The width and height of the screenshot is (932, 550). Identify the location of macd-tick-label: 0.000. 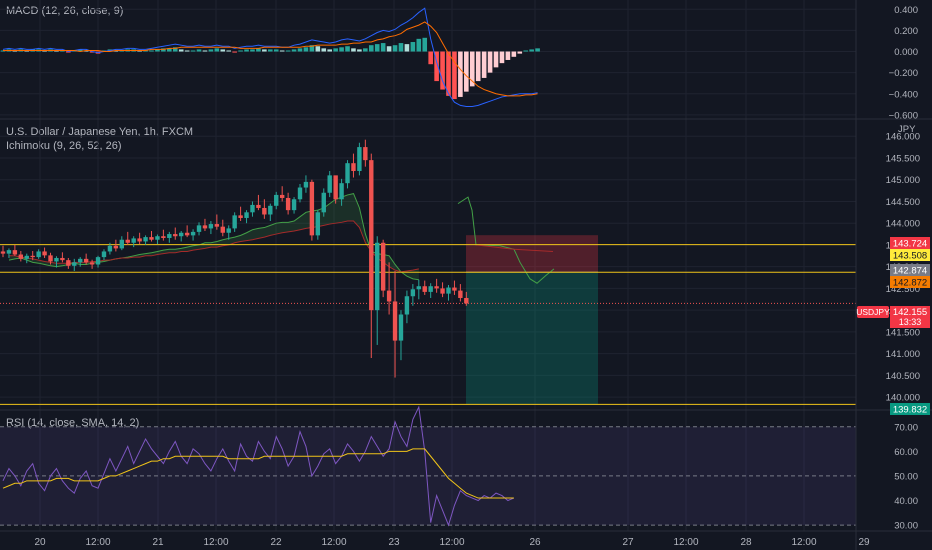
(906, 52).